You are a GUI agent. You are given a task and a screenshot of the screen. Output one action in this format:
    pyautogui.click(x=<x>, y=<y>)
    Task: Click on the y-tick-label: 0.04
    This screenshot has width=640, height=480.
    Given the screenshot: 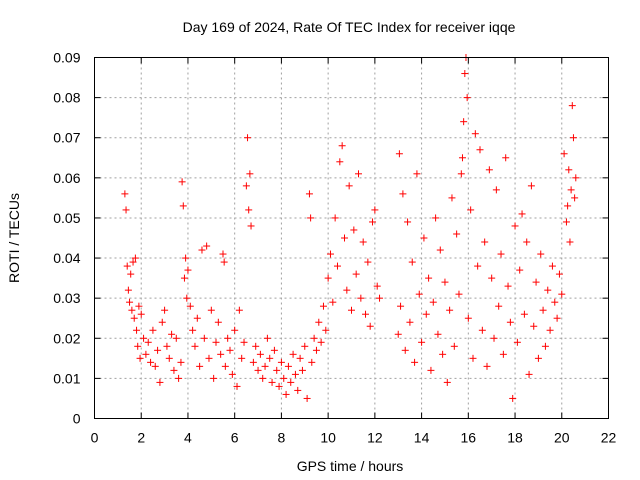 What is the action you would take?
    pyautogui.click(x=66, y=258)
    